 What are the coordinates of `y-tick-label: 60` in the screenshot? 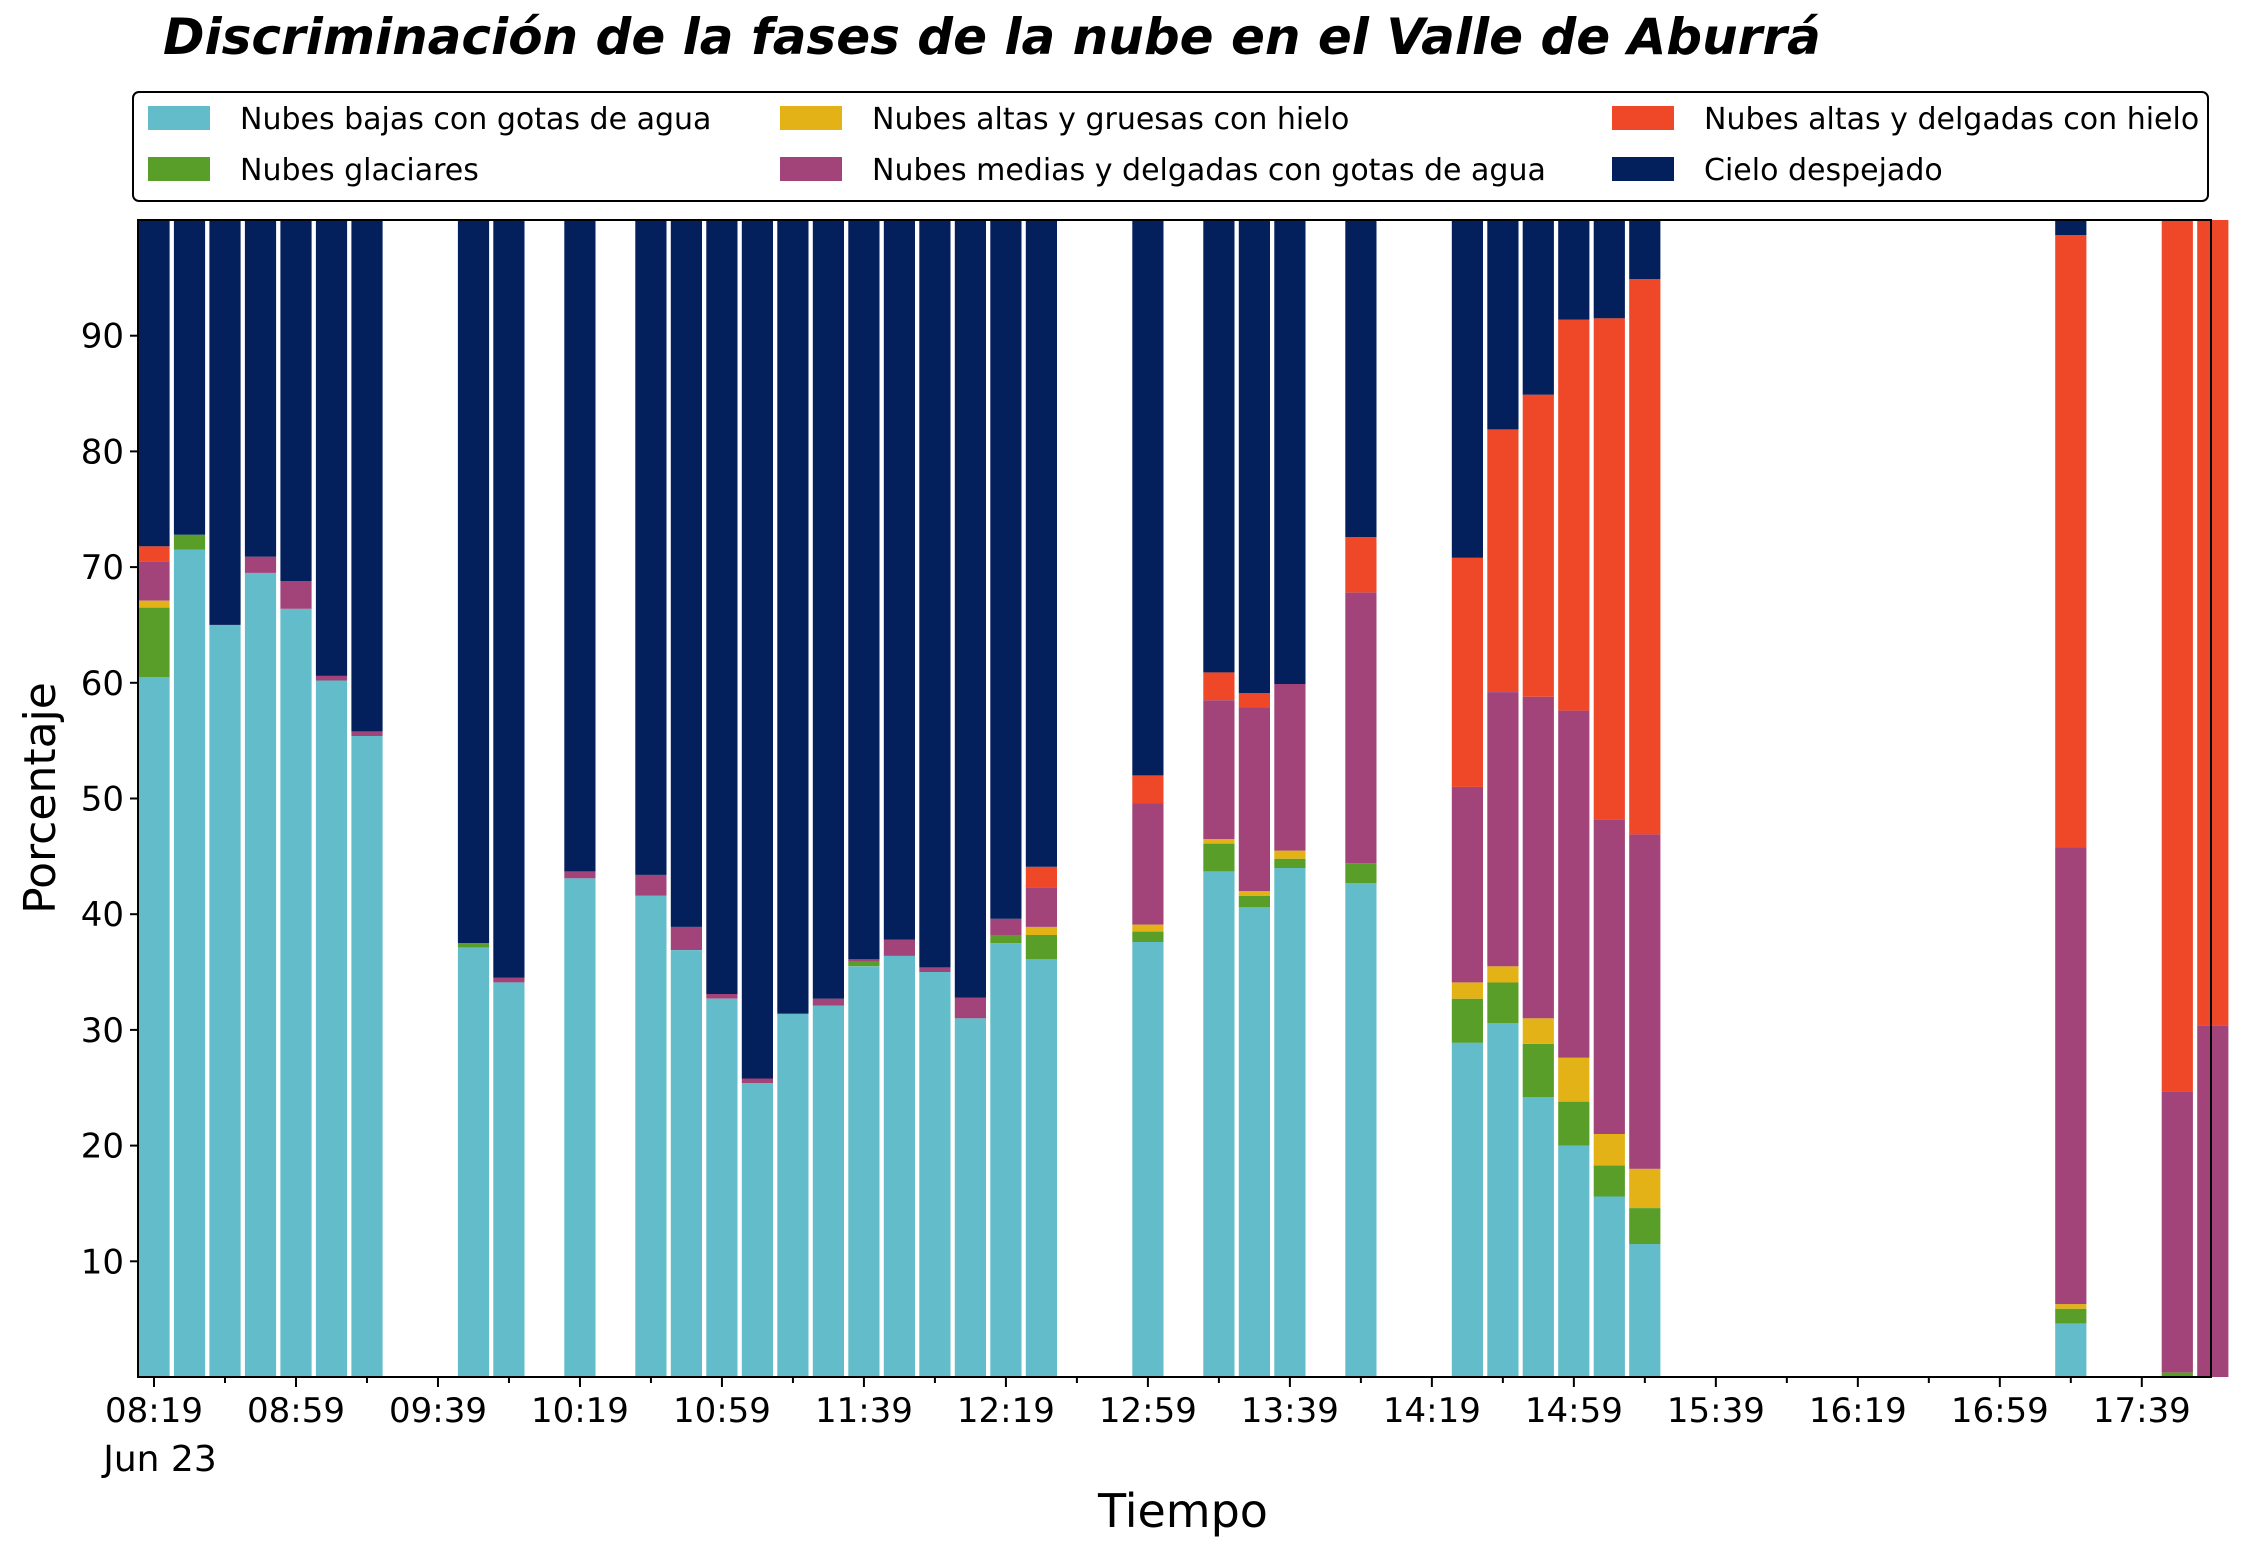 It's located at (102, 684).